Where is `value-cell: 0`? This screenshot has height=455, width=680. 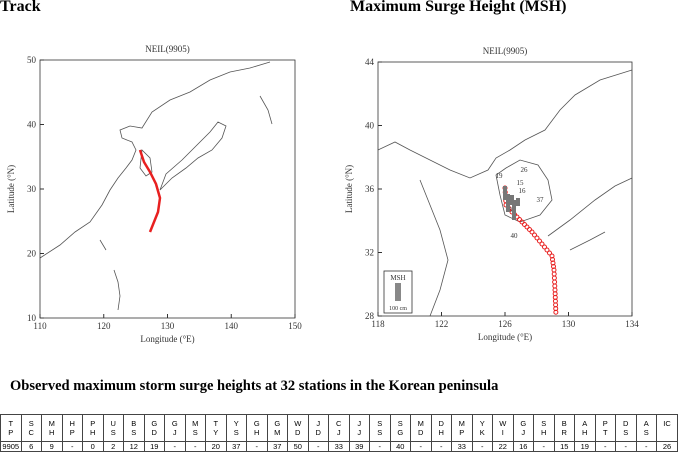 value-cell: 0 is located at coordinates (93, 446).